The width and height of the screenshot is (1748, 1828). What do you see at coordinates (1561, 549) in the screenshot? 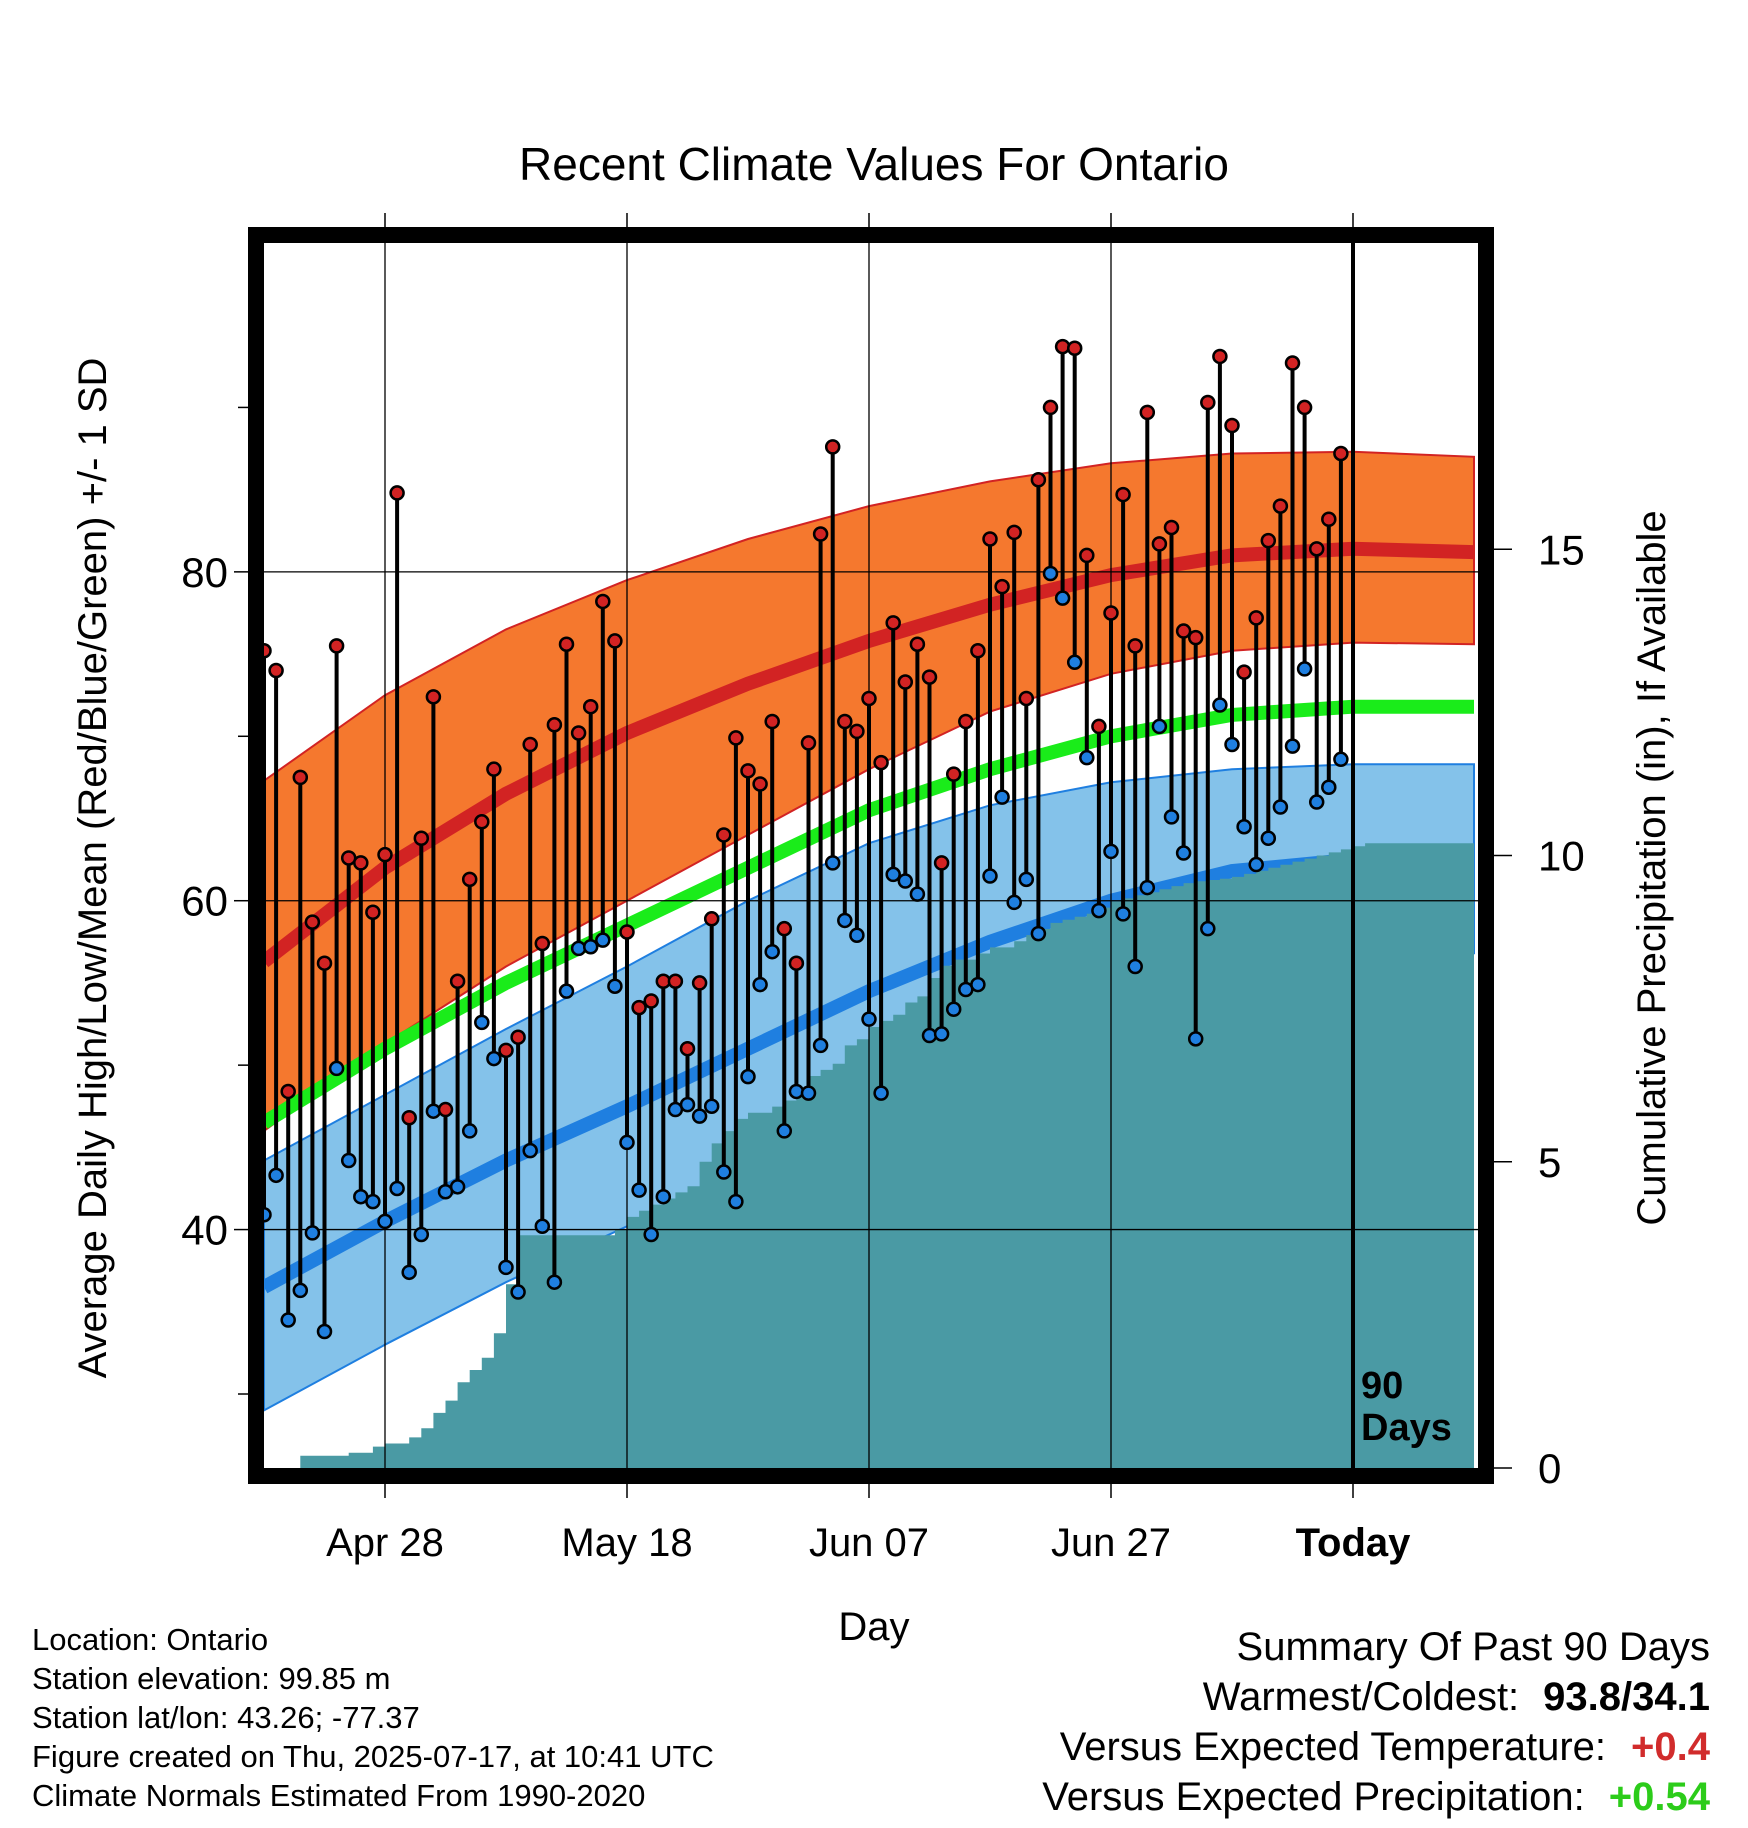
I see `y2-tick-label-3: 15` at bounding box center [1561, 549].